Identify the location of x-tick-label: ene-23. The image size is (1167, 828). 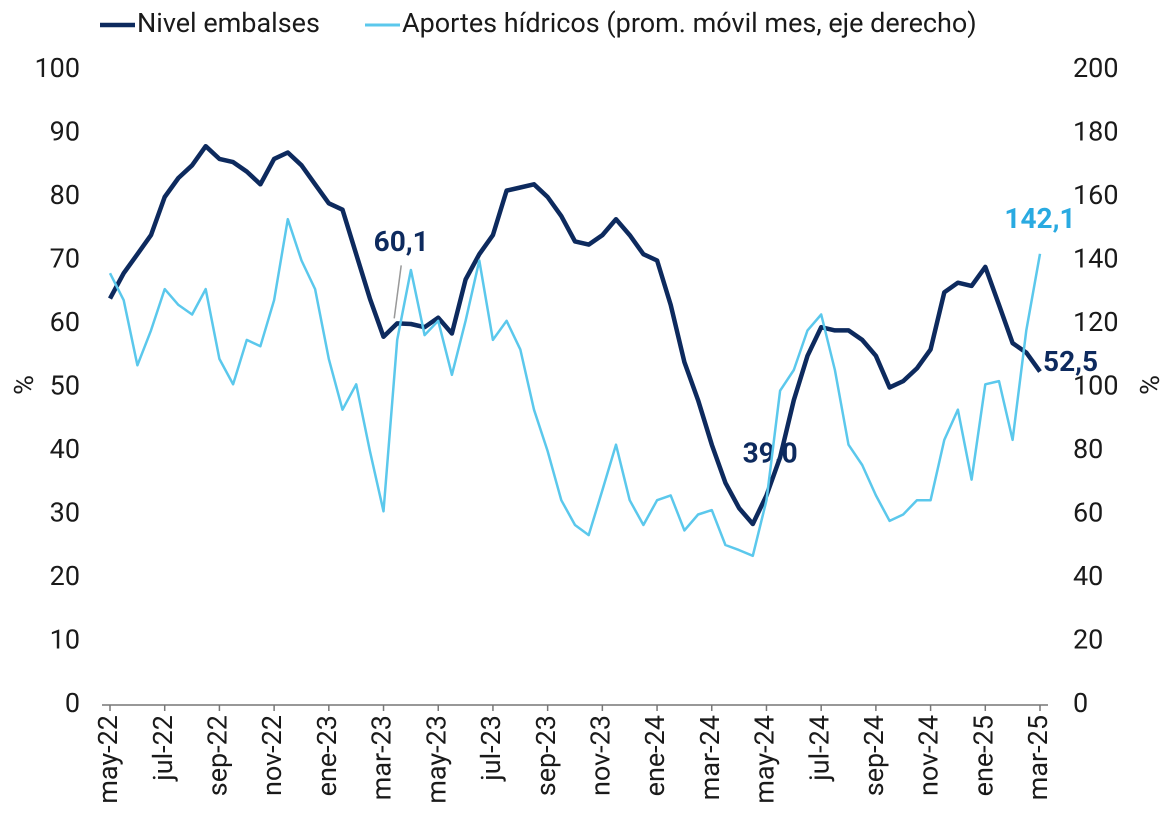
(327, 755).